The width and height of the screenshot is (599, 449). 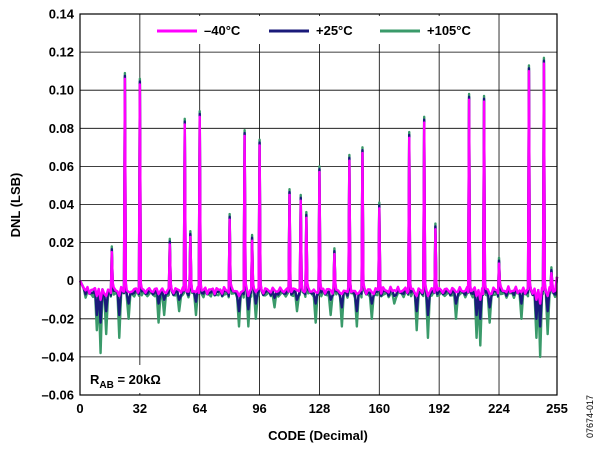 I want to click on annotation-box, so click(x=136, y=379).